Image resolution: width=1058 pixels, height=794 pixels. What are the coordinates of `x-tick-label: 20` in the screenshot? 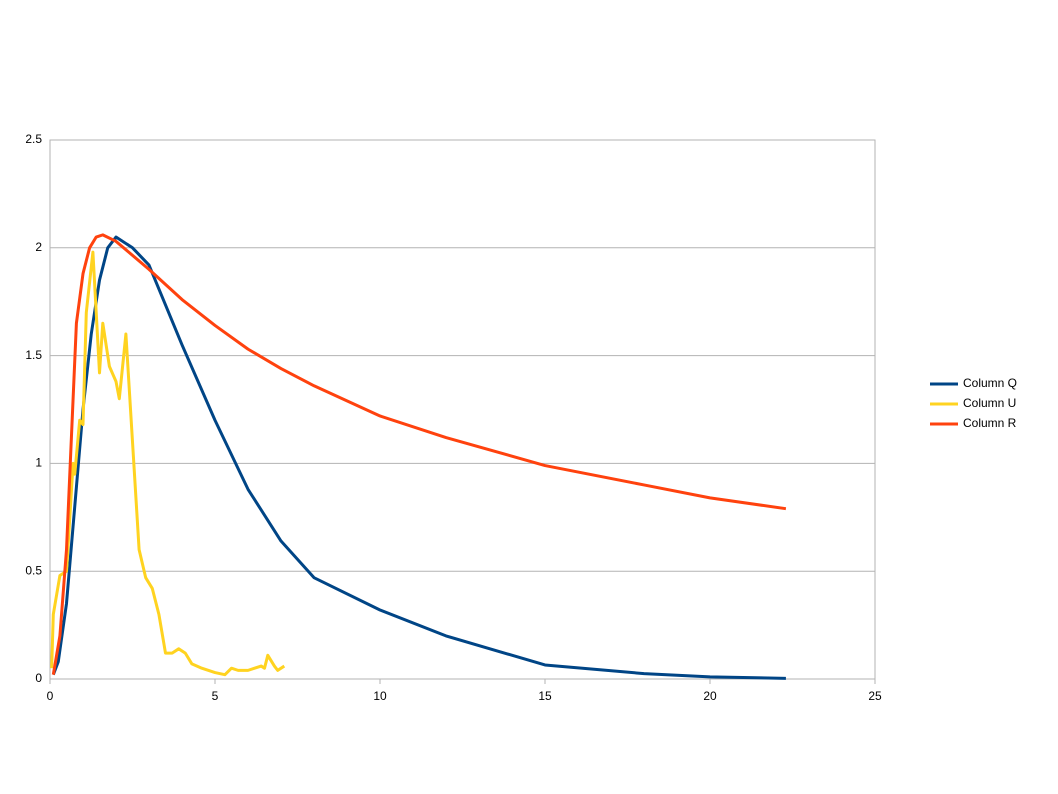 It's located at (710, 696).